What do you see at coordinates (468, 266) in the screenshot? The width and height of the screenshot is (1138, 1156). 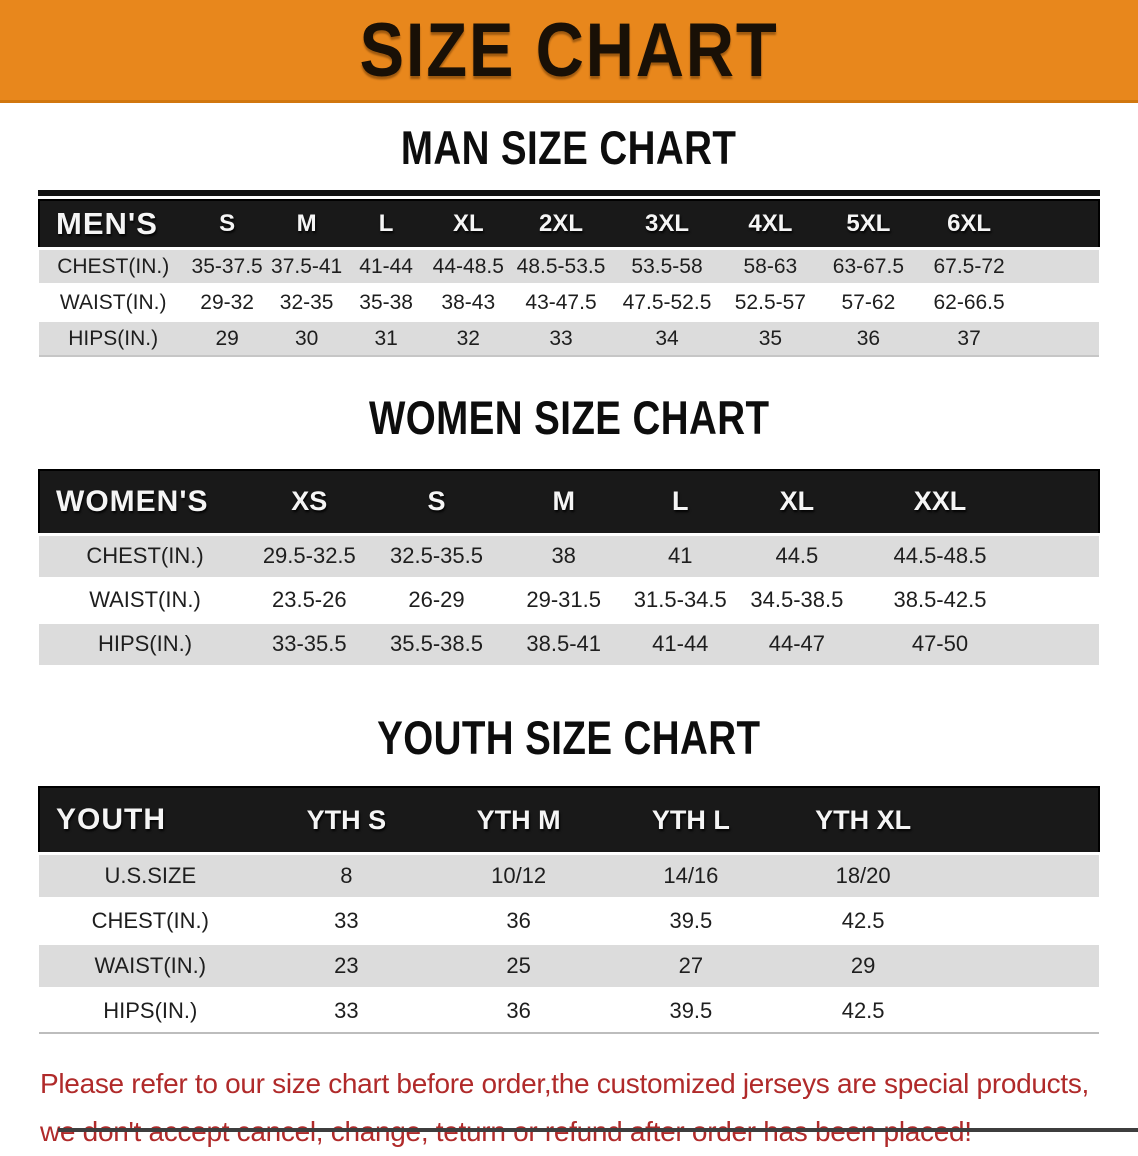 I see `measure-value-cell: 44-48.5` at bounding box center [468, 266].